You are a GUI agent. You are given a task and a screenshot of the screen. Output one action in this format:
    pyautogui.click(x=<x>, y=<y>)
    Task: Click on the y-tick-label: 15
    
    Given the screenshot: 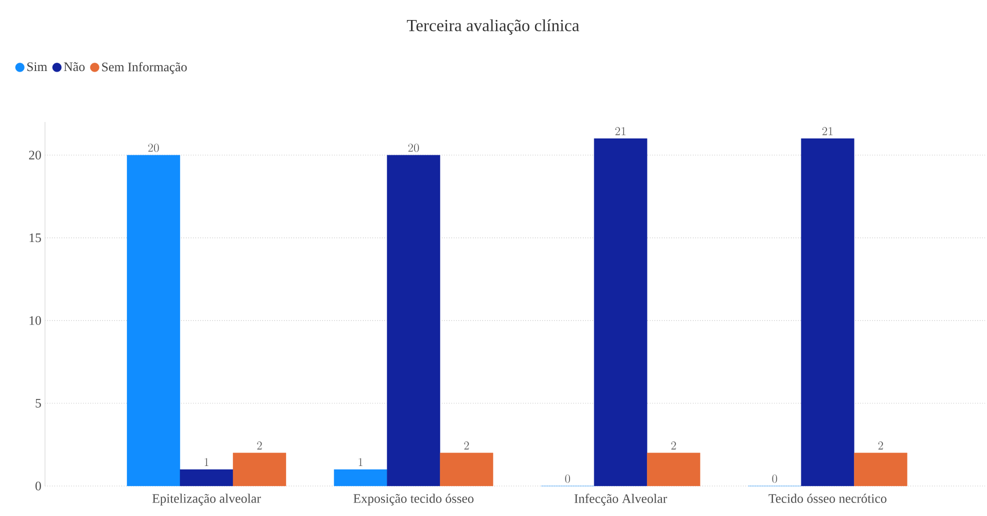 What is the action you would take?
    pyautogui.click(x=35, y=237)
    